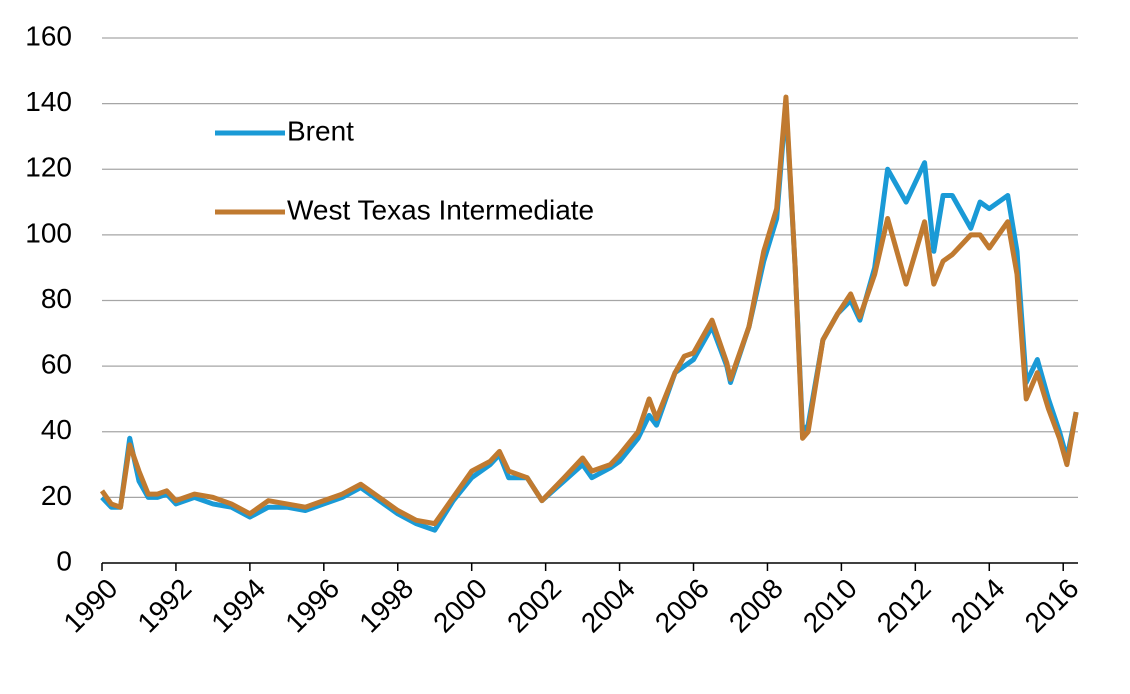 The width and height of the screenshot is (1130, 694). I want to click on y-tick-label: 120, so click(48, 167).